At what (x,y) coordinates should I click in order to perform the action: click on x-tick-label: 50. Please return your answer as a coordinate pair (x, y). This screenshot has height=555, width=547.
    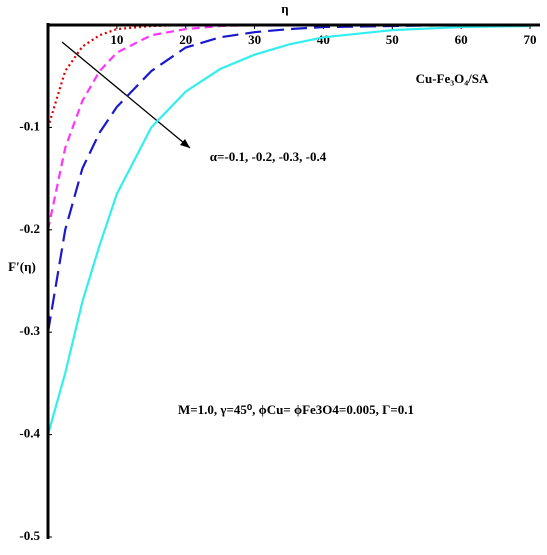
    Looking at the image, I should click on (392, 39).